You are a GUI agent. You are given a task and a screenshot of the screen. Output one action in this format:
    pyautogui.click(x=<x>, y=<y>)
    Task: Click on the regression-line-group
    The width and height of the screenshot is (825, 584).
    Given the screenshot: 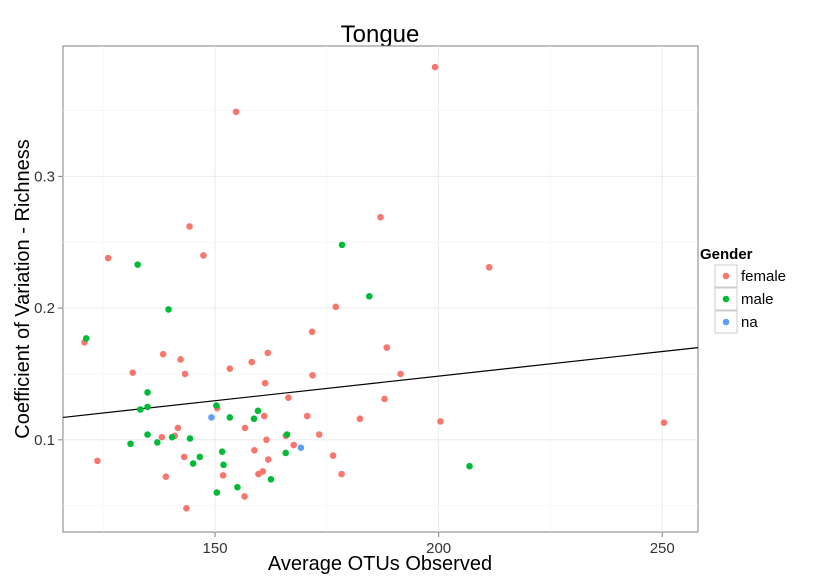 What is the action you would take?
    pyautogui.click(x=380, y=383)
    